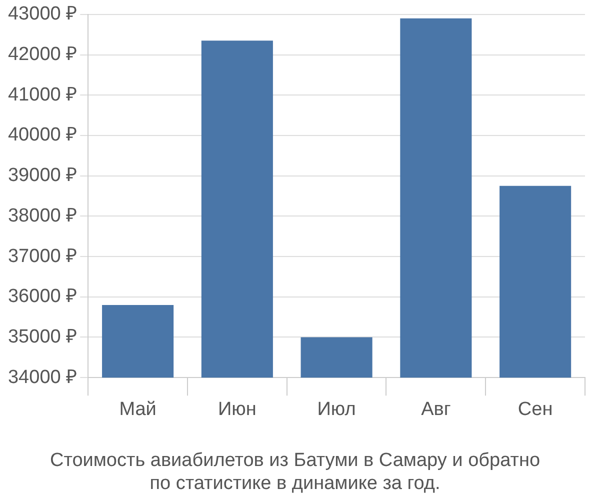 Image resolution: width=600 pixels, height=500 pixels. Describe the element at coordinates (43, 135) in the screenshot. I see `y-tick-label: 40000 ₽` at that location.